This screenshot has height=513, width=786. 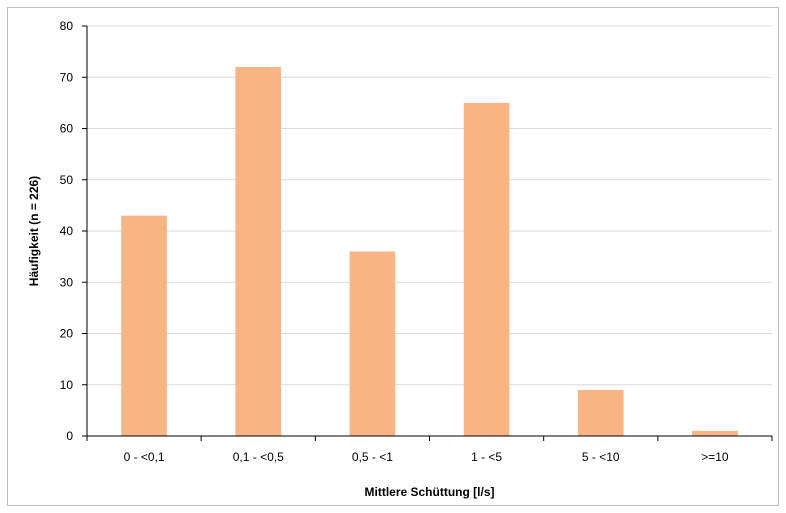 I want to click on x-tick-label-2: 0,5 - <1, so click(x=372, y=457).